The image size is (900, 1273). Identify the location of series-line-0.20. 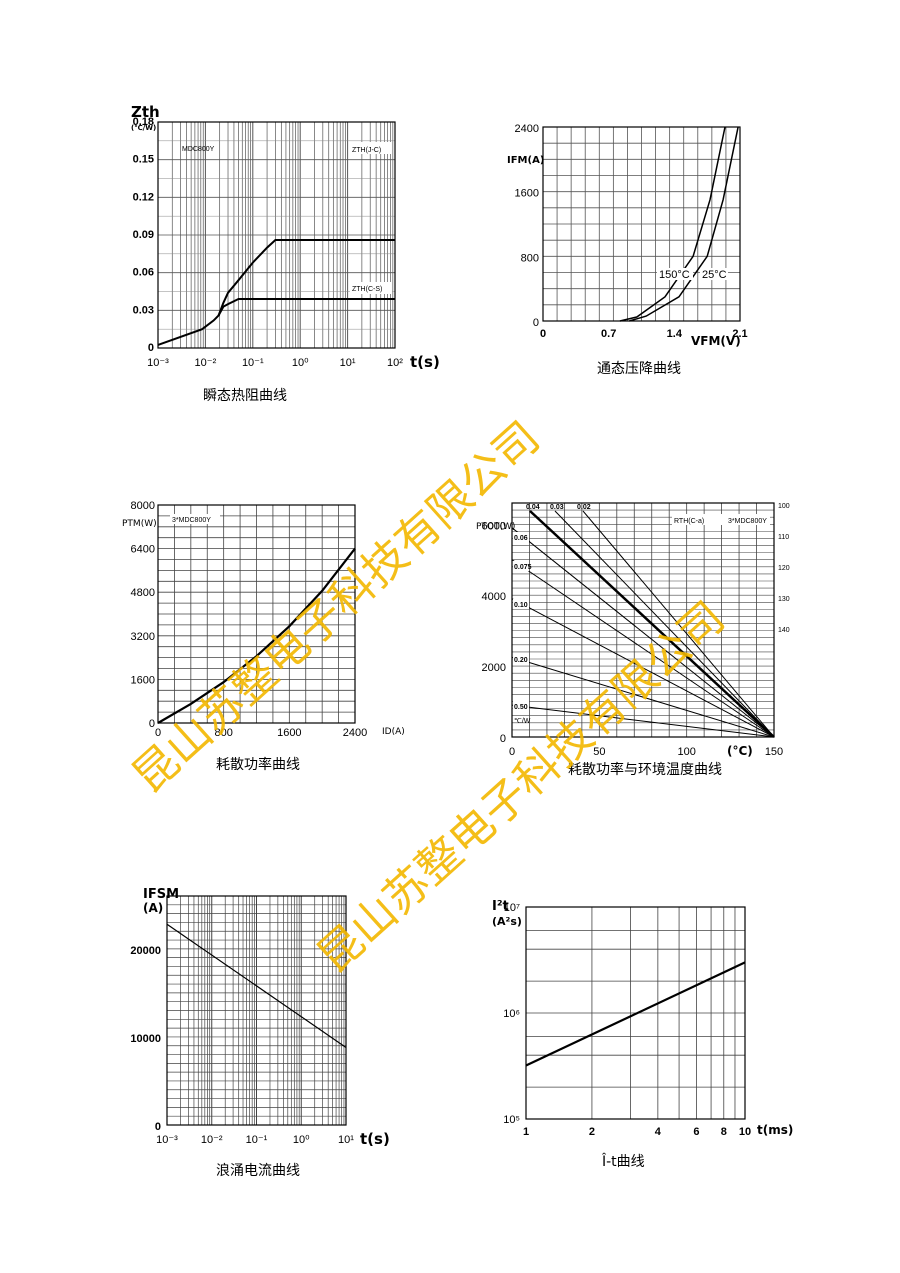
(643, 697).